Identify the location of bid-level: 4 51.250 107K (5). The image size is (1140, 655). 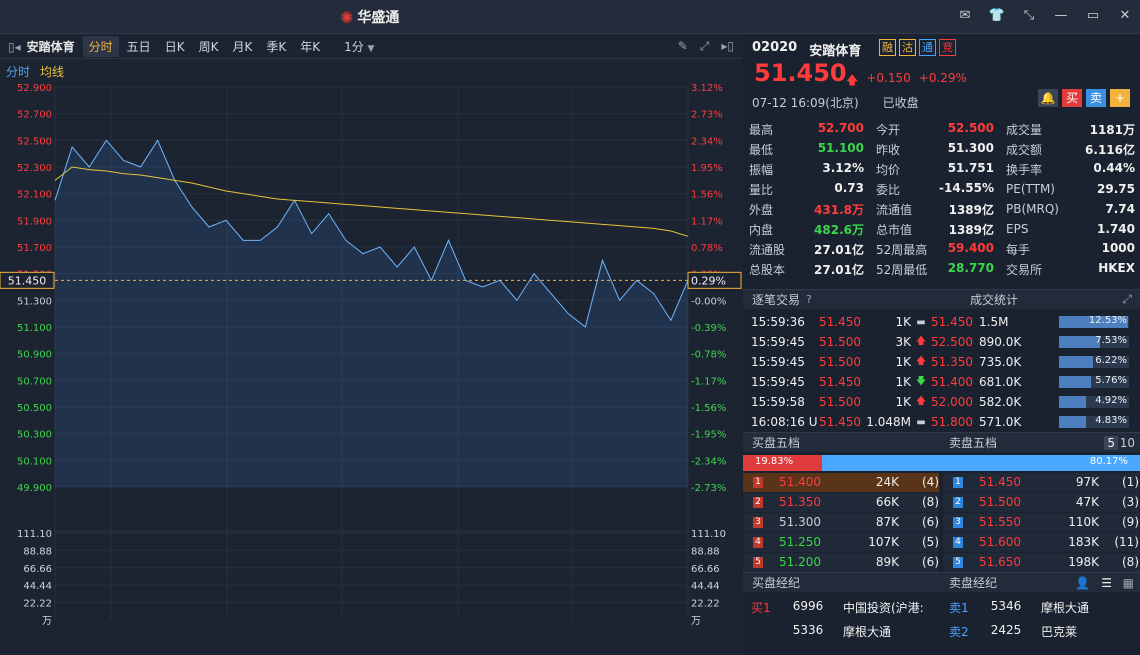
(841, 542).